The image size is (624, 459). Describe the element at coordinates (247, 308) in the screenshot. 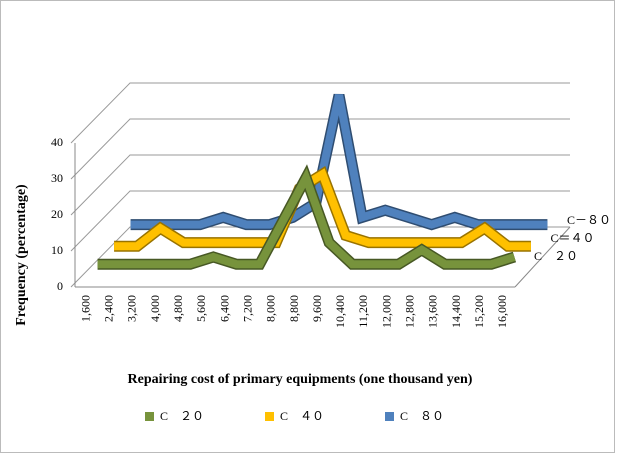

I see `x-tick-label: 7,200` at that location.